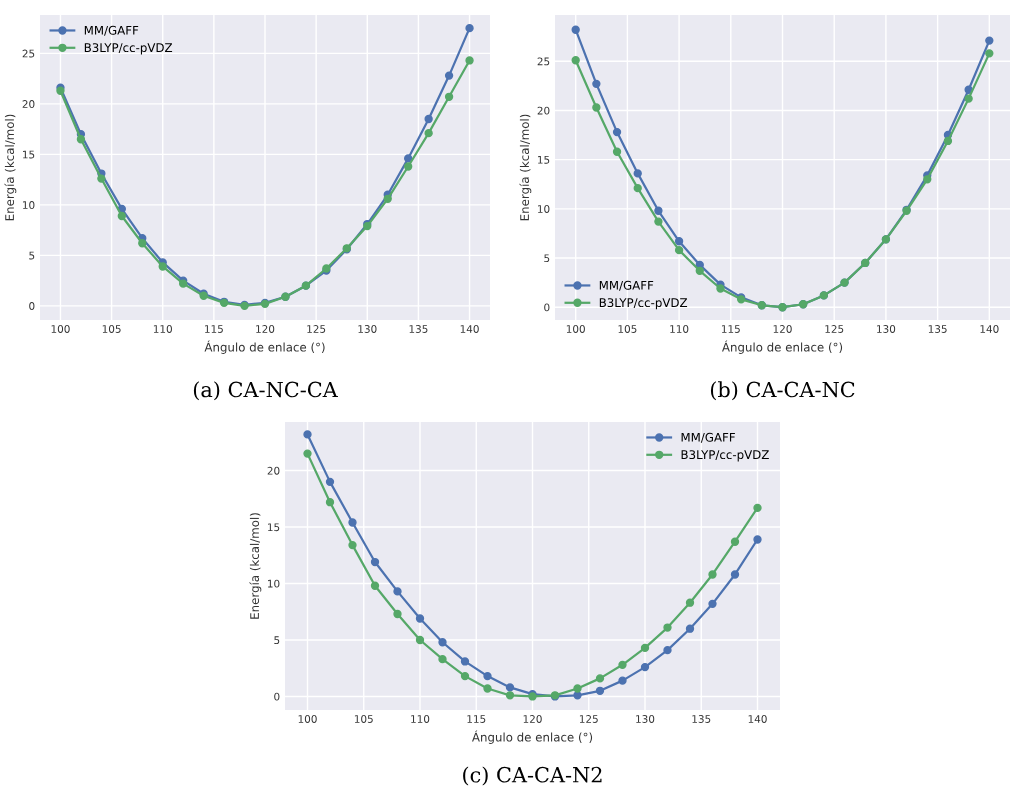 The image size is (1016, 808). What do you see at coordinates (265, 391) in the screenshot?
I see `text: (a) CA-NC-CA` at bounding box center [265, 391].